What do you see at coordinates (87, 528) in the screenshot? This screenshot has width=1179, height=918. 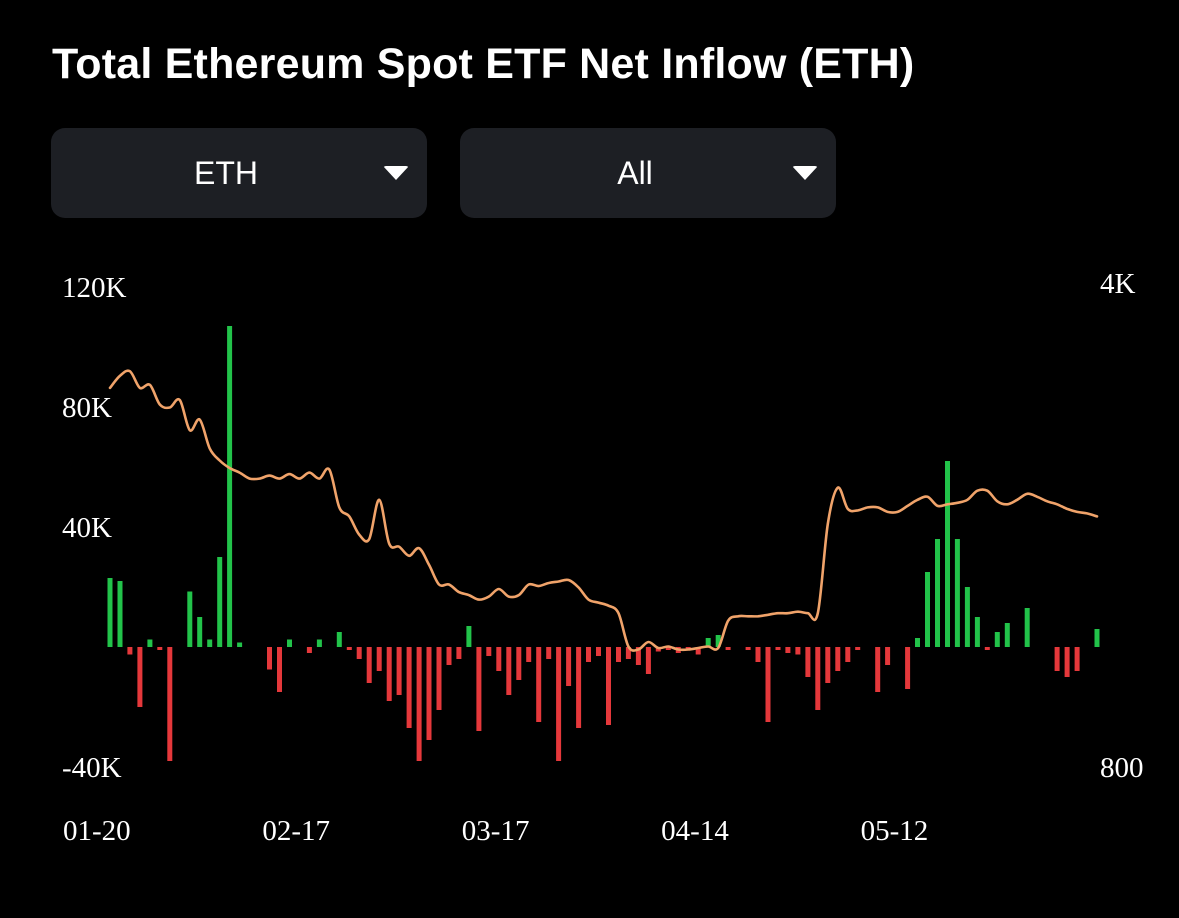 I see `y-left-tick-label: 40K` at bounding box center [87, 528].